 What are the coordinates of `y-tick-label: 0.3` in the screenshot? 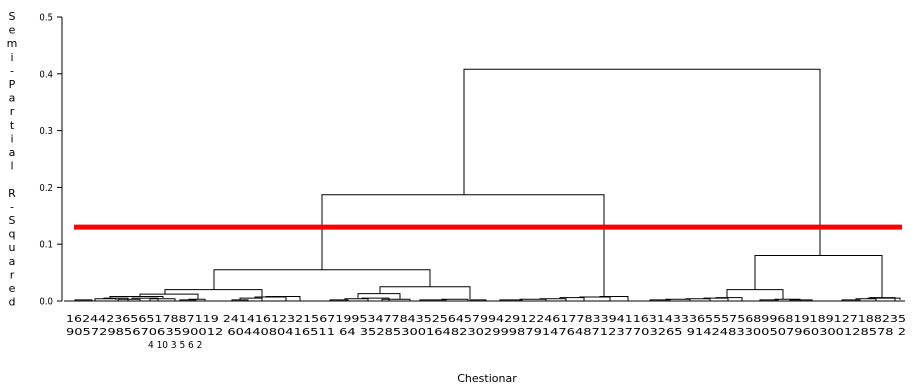 It's located at (46, 131).